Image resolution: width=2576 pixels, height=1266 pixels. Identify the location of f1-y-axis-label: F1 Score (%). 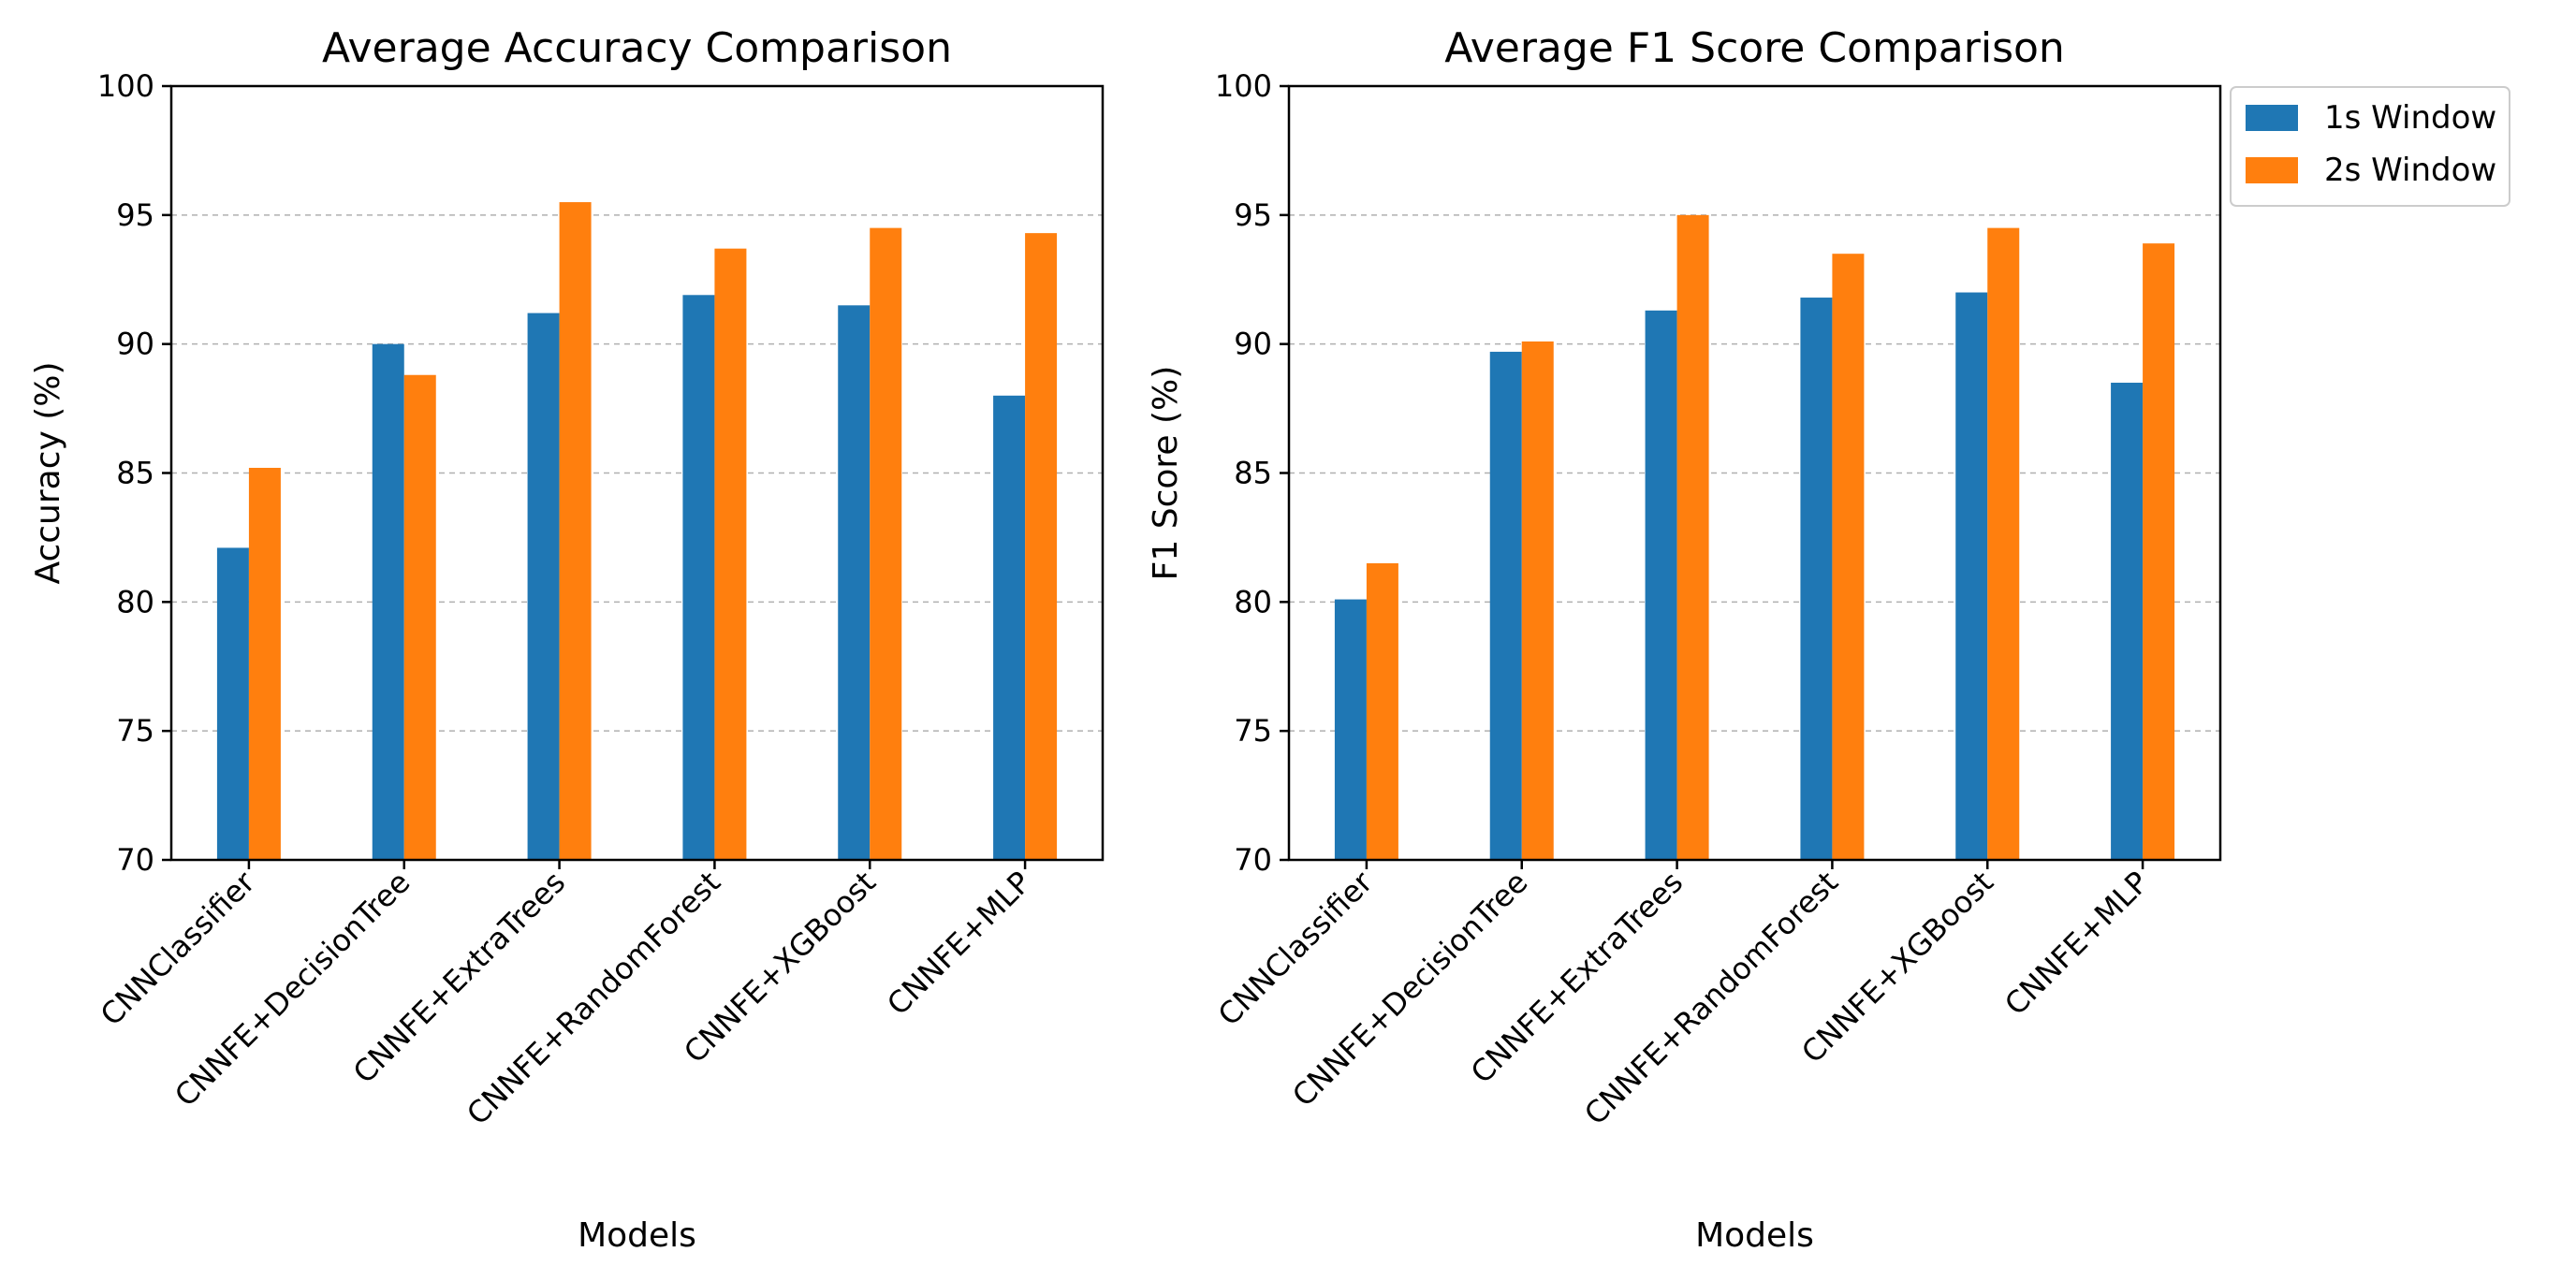
(1166, 474).